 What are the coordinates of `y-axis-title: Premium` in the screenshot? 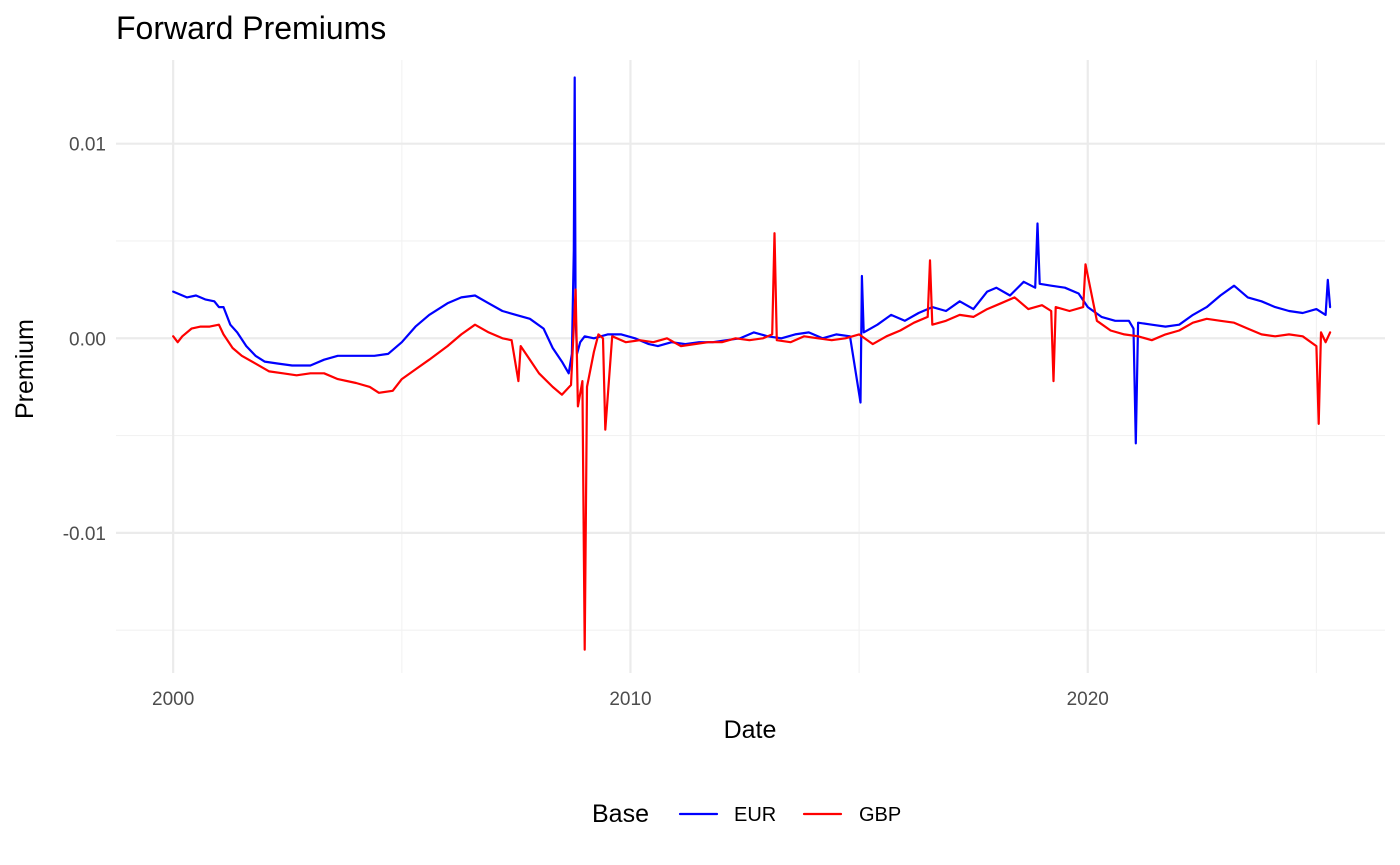 It's located at (25, 369).